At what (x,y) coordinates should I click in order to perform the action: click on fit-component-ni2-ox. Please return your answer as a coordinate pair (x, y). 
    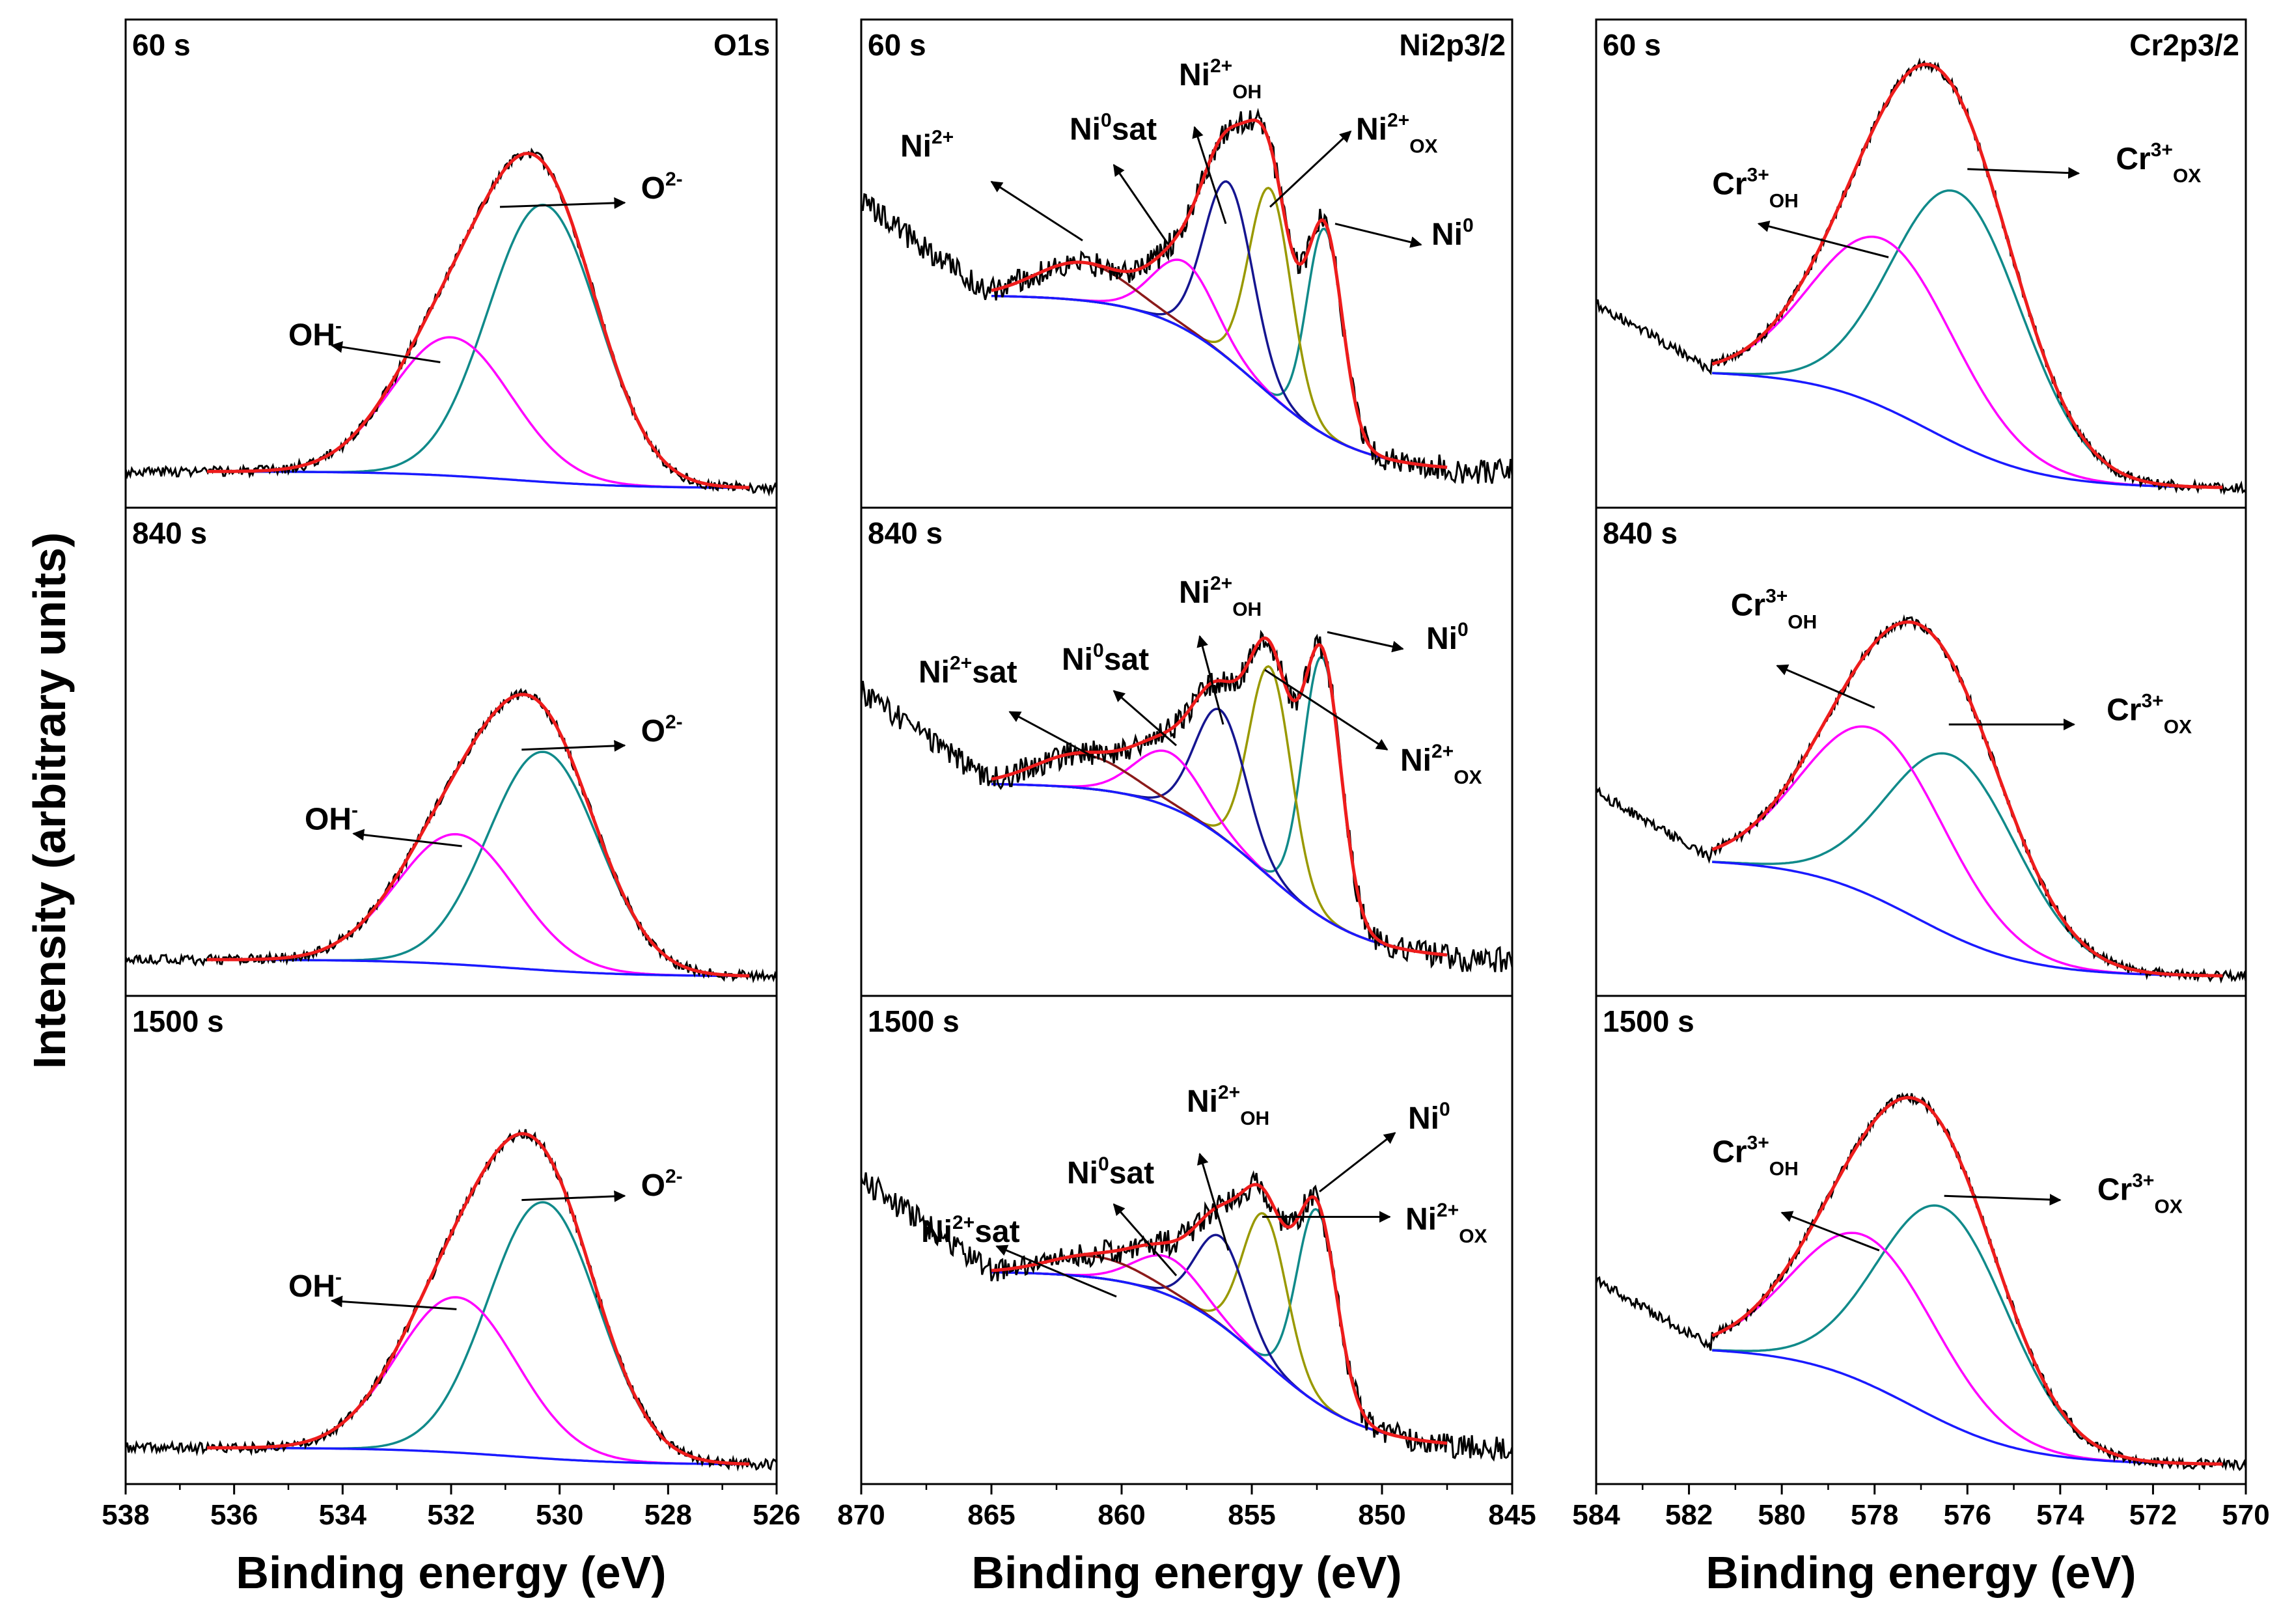
    Looking at the image, I should click on (1219, 327).